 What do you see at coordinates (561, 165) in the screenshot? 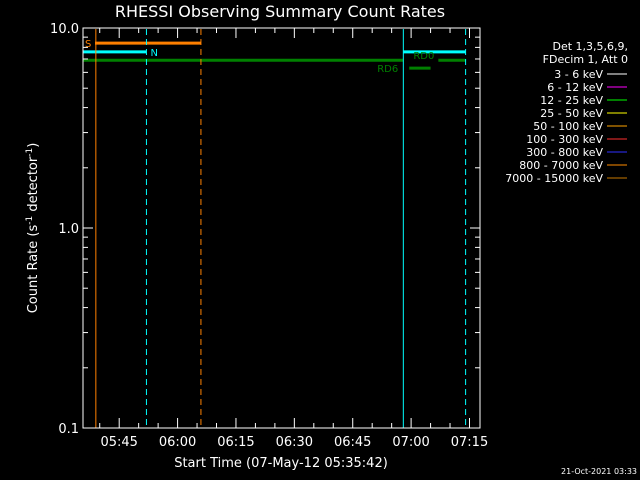
I see `legend-entry-label: 800 - 7000 keV` at bounding box center [561, 165].